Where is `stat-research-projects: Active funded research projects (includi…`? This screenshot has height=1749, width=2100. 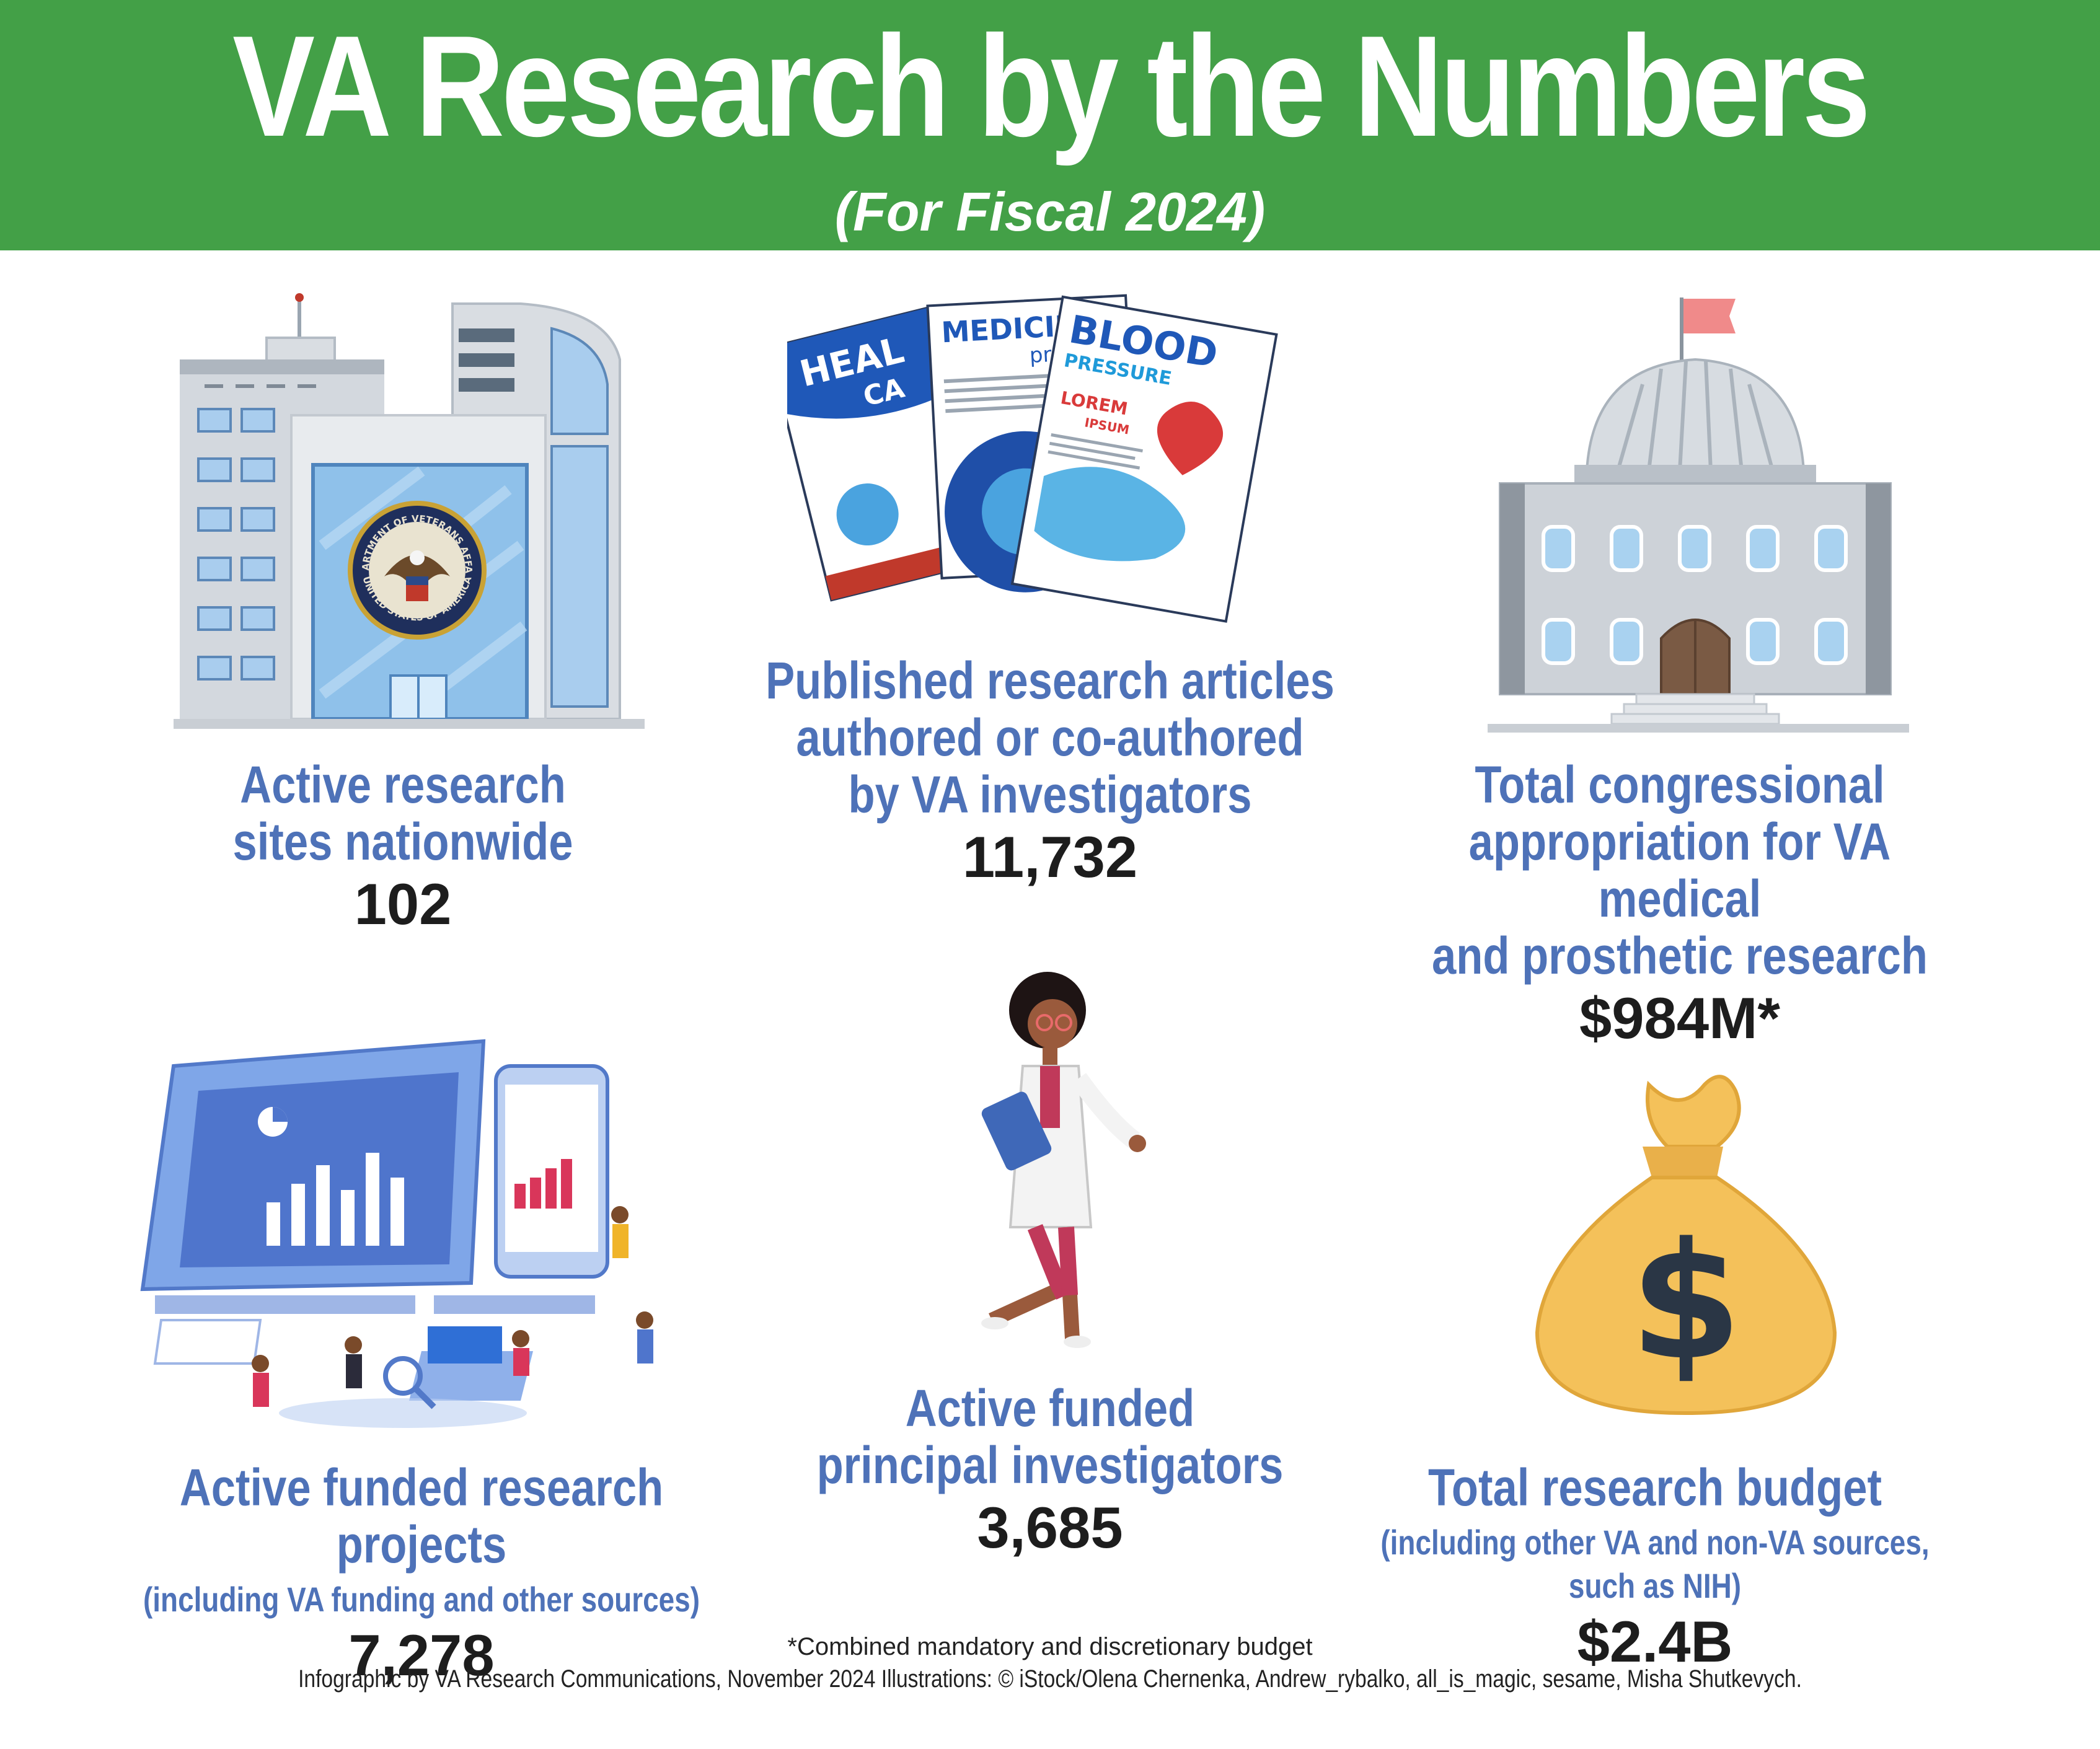
stat-research-projects: Active funded research projects (includi… is located at coordinates (421, 1574).